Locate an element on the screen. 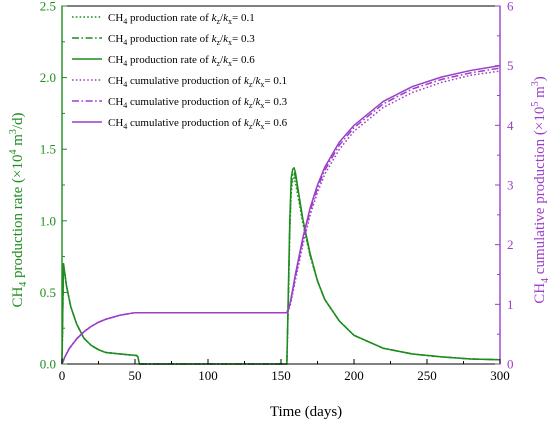  x-tick-label: 250 is located at coordinates (427, 375).